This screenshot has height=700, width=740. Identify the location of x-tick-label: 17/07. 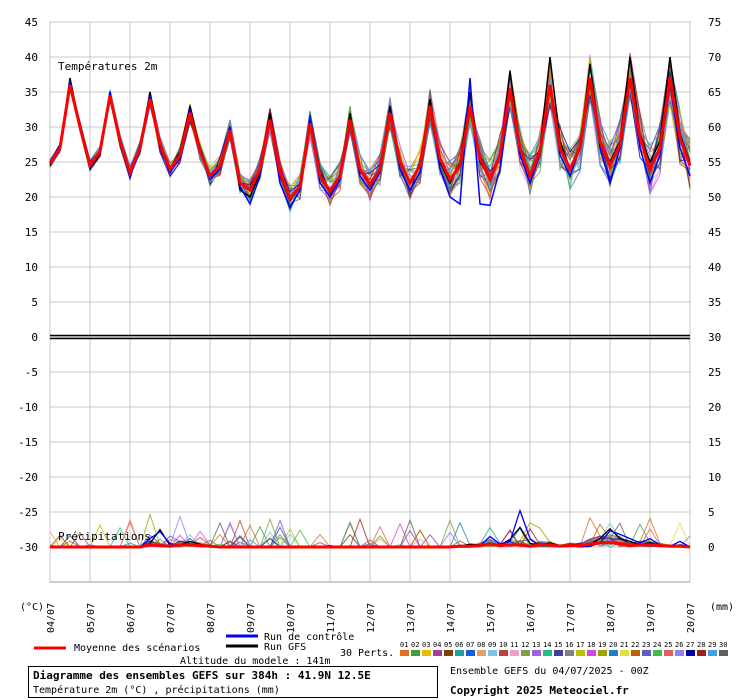
(571, 618).